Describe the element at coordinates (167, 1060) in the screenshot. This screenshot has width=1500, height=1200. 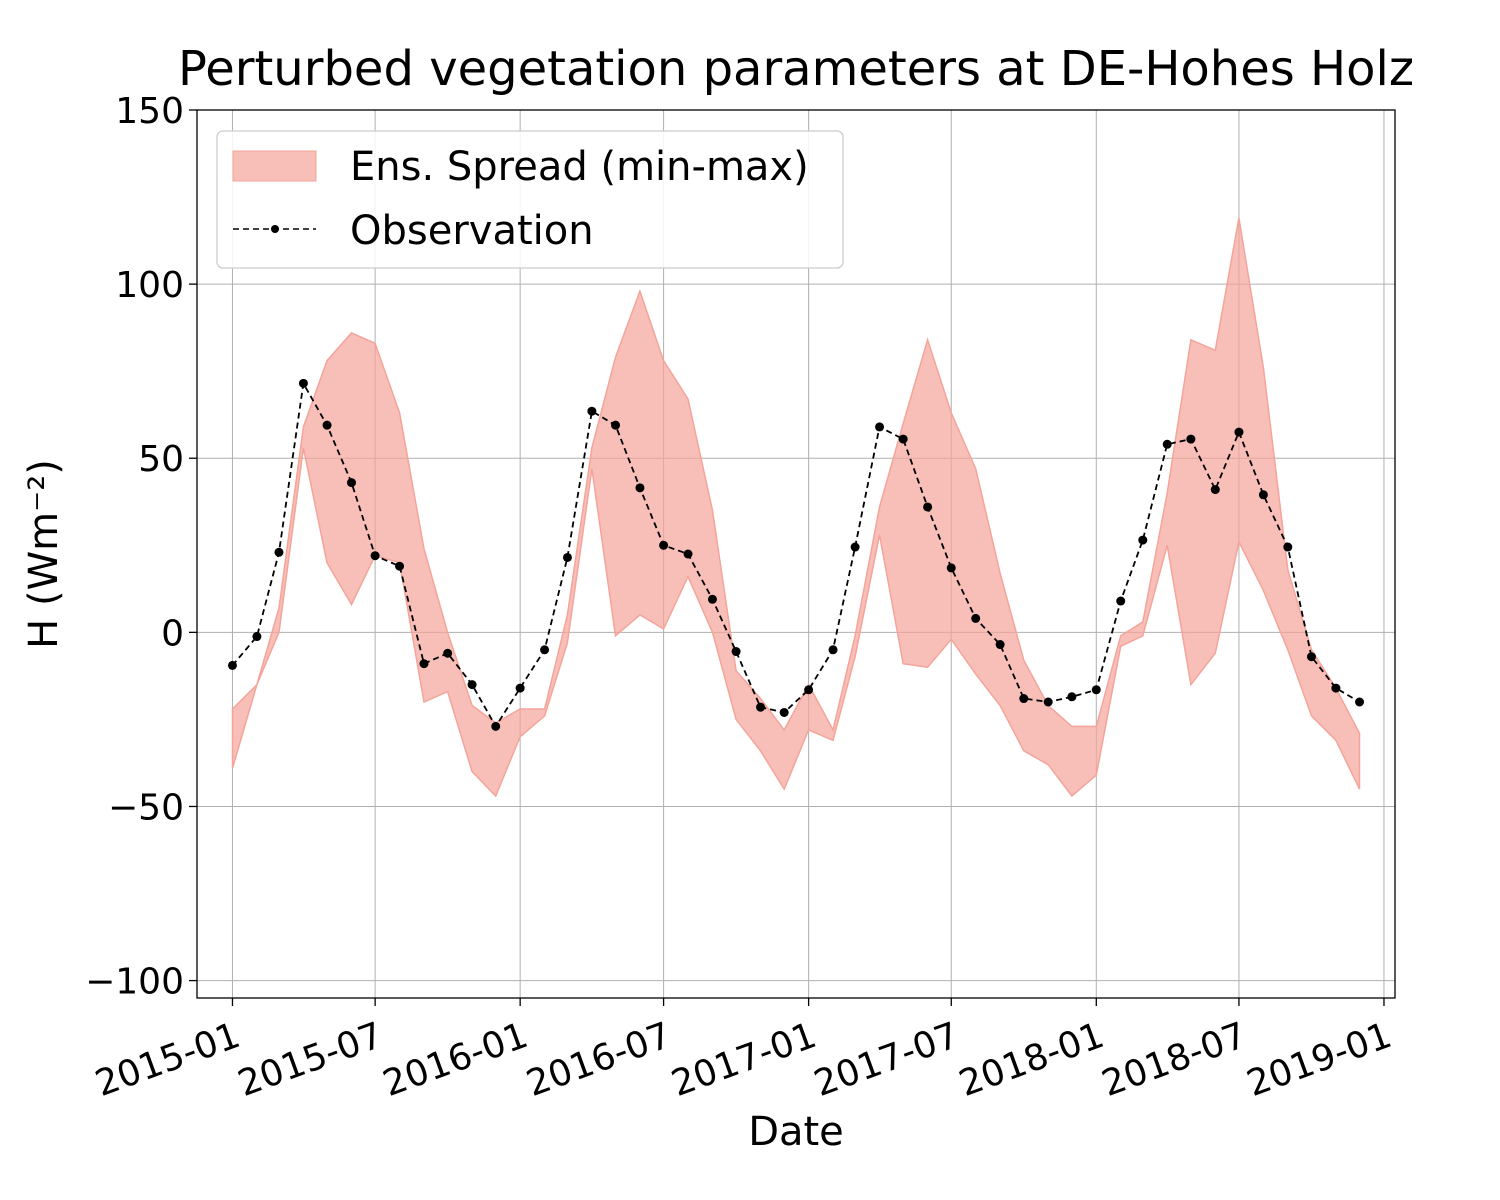
I see `x-tick-label: 2015-01` at that location.